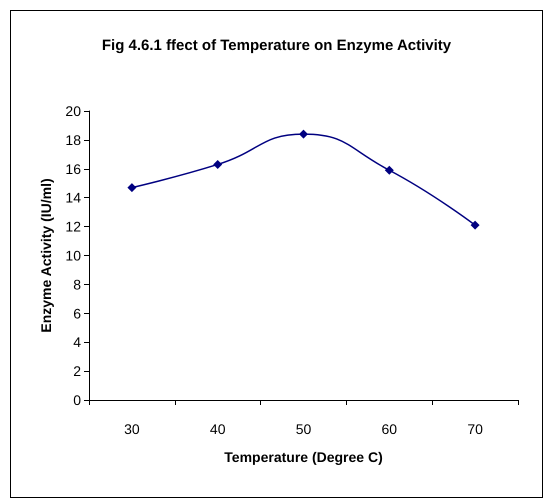 The image size is (545, 502). Describe the element at coordinates (132, 429) in the screenshot. I see `x-tick-label: 30` at that location.